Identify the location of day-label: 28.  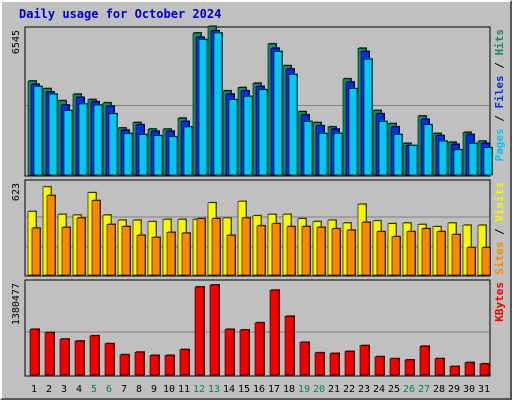
(439, 389).